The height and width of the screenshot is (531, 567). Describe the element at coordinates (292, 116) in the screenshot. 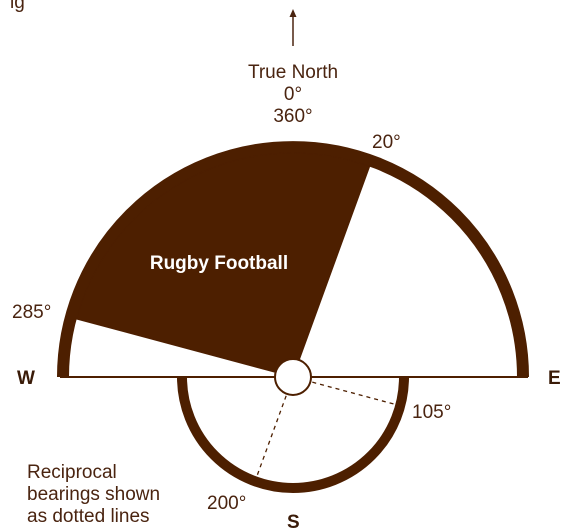

I see `north-360-degree-label: 360°` at that location.